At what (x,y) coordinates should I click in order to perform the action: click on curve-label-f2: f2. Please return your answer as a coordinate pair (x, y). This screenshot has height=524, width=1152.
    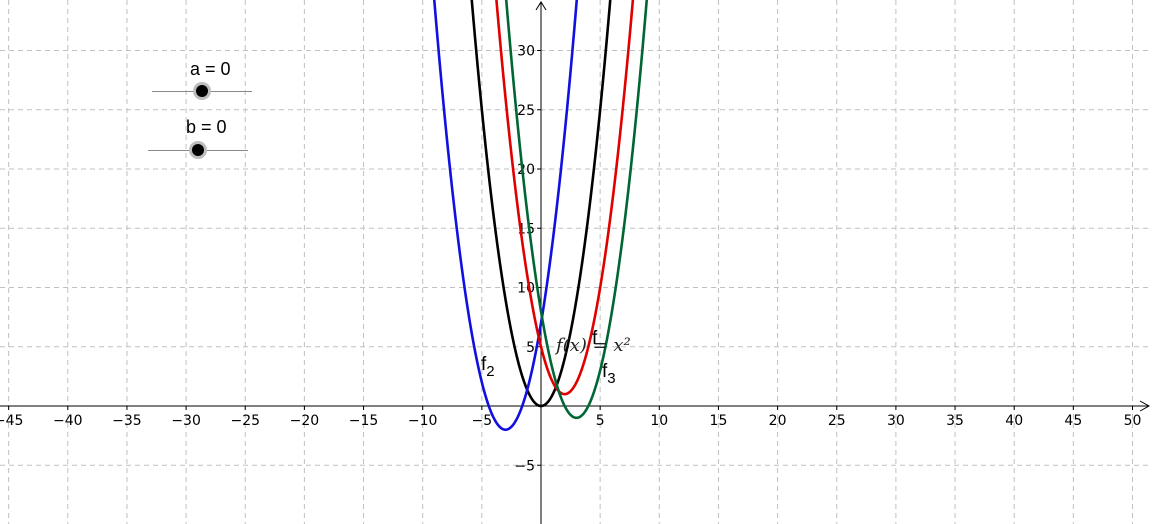
    Looking at the image, I should click on (488, 367).